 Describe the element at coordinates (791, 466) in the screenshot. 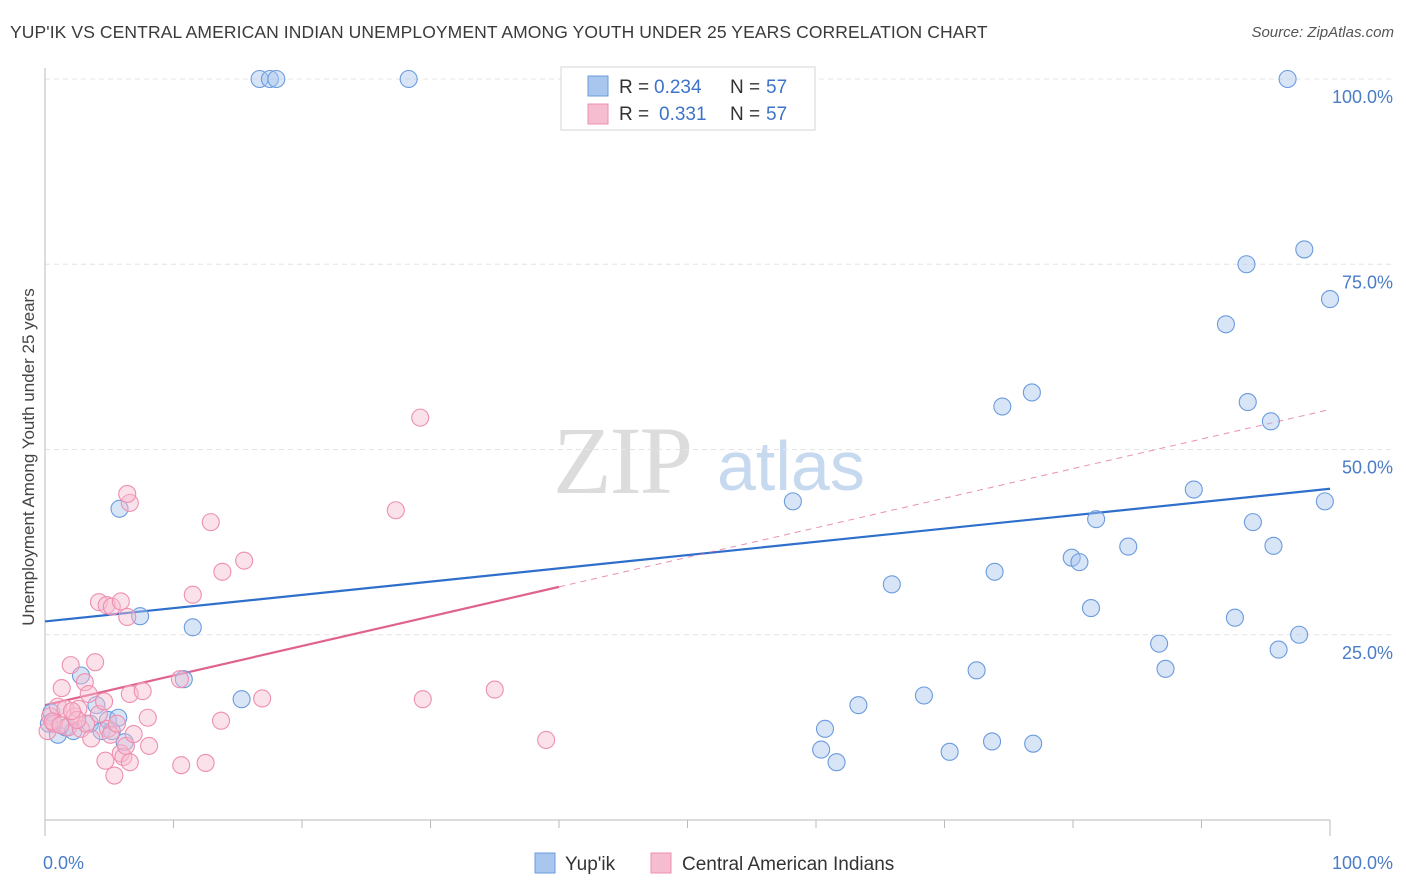

I see `watermark-atlas: atlas` at that location.